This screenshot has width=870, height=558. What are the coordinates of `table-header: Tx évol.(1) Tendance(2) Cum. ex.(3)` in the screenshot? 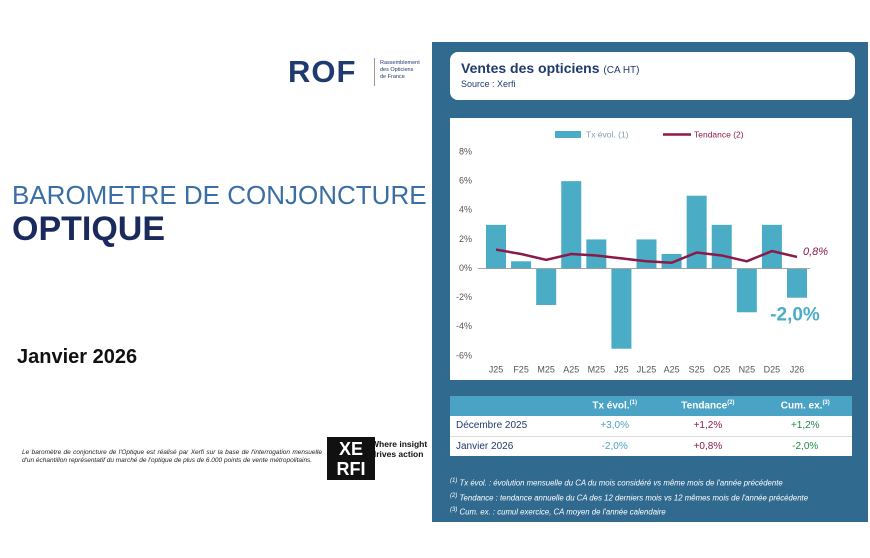 It's located at (651, 406).